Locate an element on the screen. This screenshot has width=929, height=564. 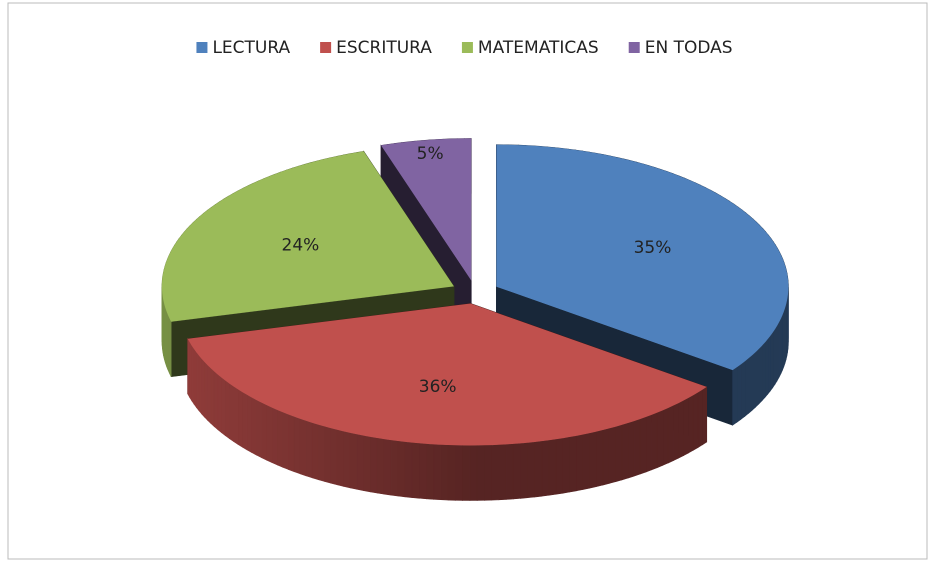
legend-label: EN TODAS is located at coordinates (689, 48).